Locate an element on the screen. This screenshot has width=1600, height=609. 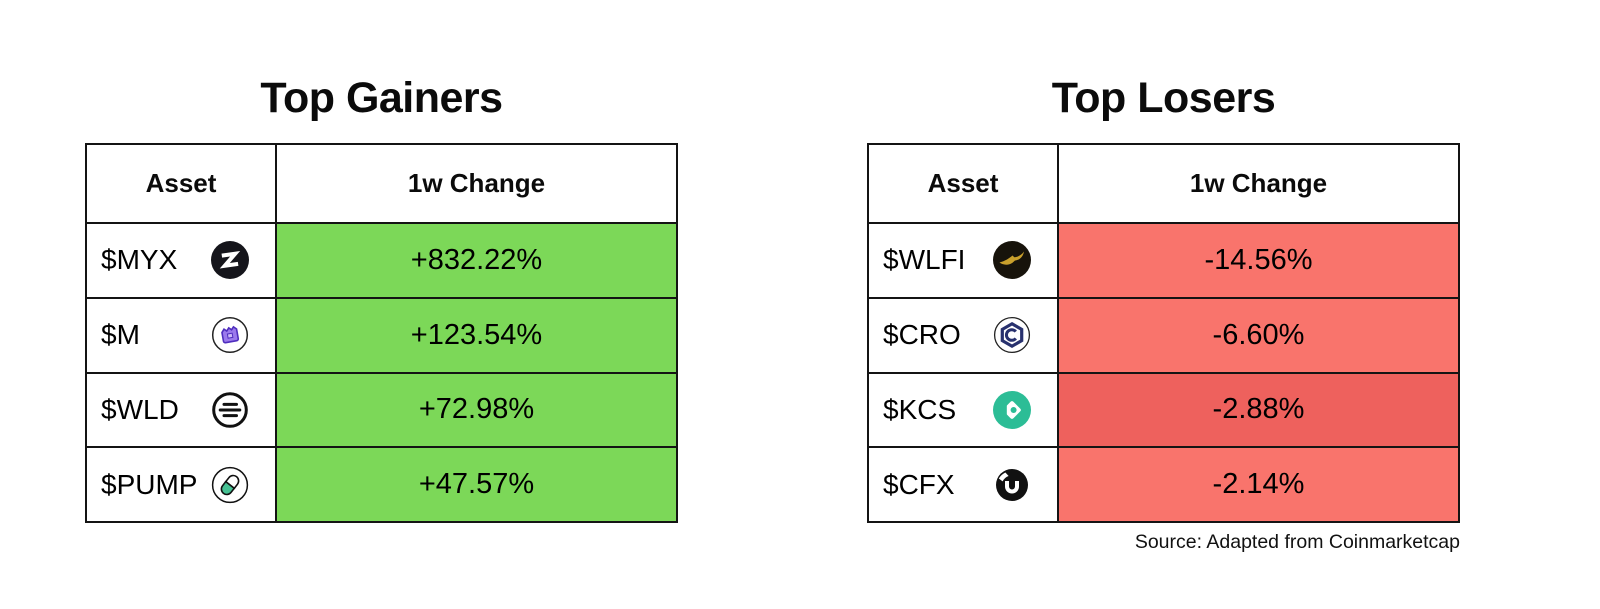
change-cell: -14.56% is located at coordinates (1258, 260).